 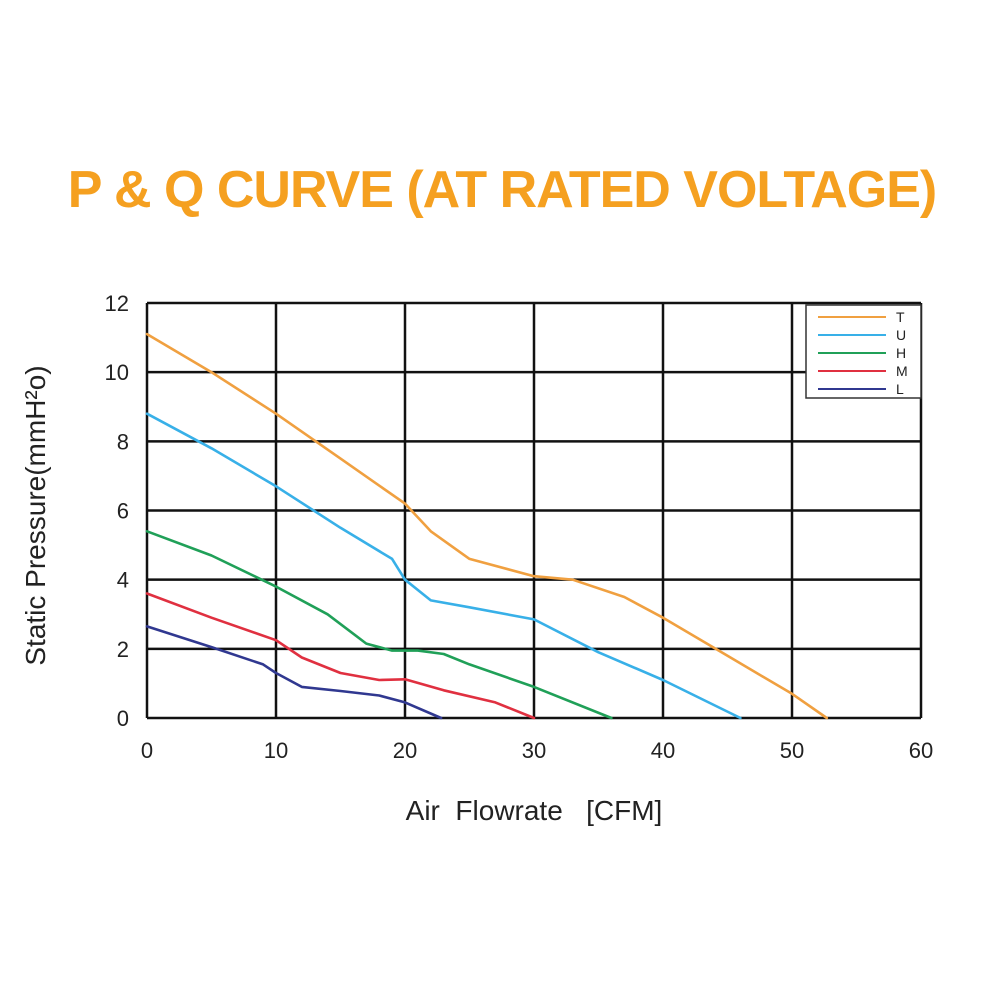 I want to click on x-tick-label: 30, so click(x=534, y=750).